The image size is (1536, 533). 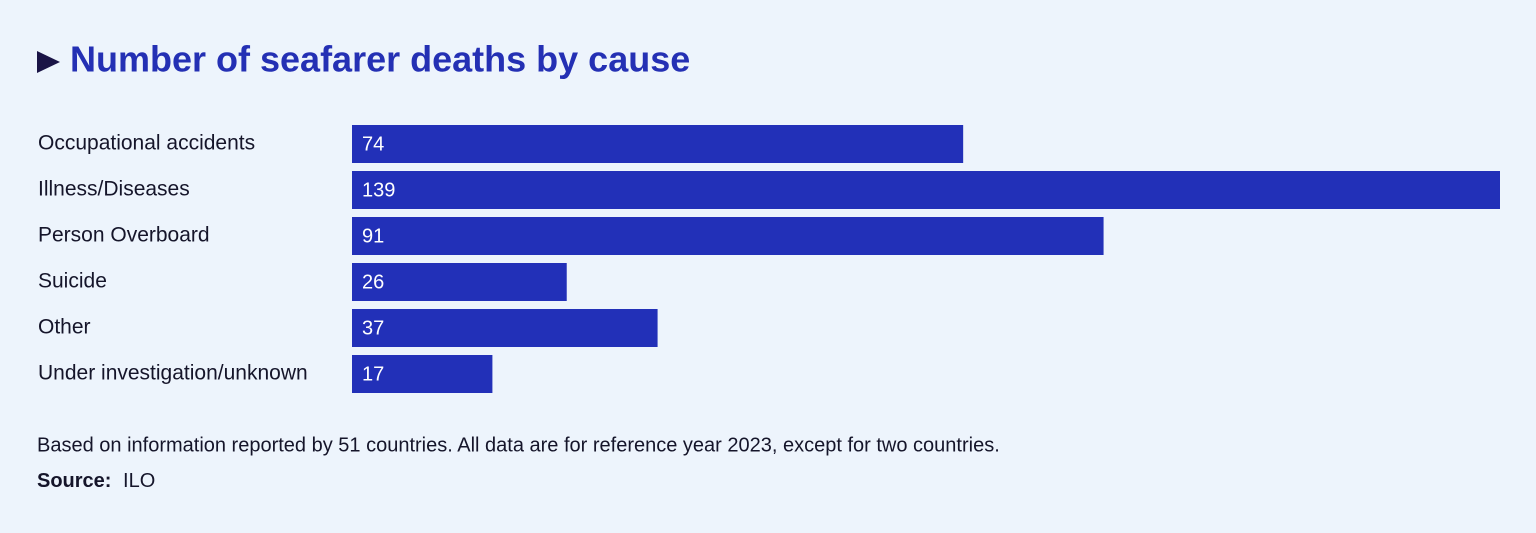 I want to click on source-line: Source: ILO, so click(x=96, y=481).